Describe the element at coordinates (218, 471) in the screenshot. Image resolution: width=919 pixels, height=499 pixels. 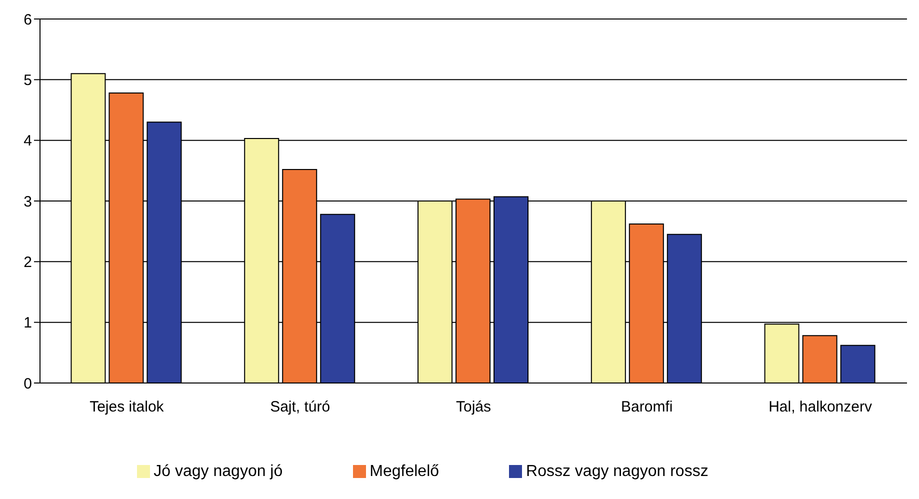
I see `legend-label: Jó vagy nagyon jó` at that location.